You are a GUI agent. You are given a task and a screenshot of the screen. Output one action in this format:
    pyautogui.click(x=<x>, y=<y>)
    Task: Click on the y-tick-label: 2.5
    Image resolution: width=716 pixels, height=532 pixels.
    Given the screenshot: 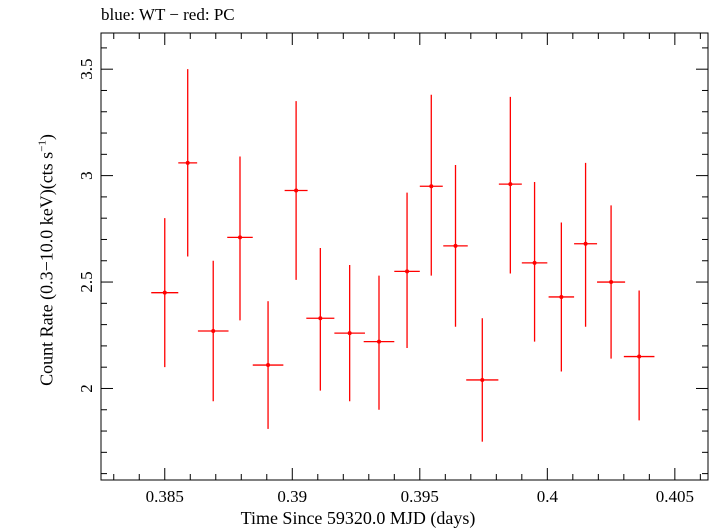 What is the action you would take?
    pyautogui.click(x=86, y=281)
    